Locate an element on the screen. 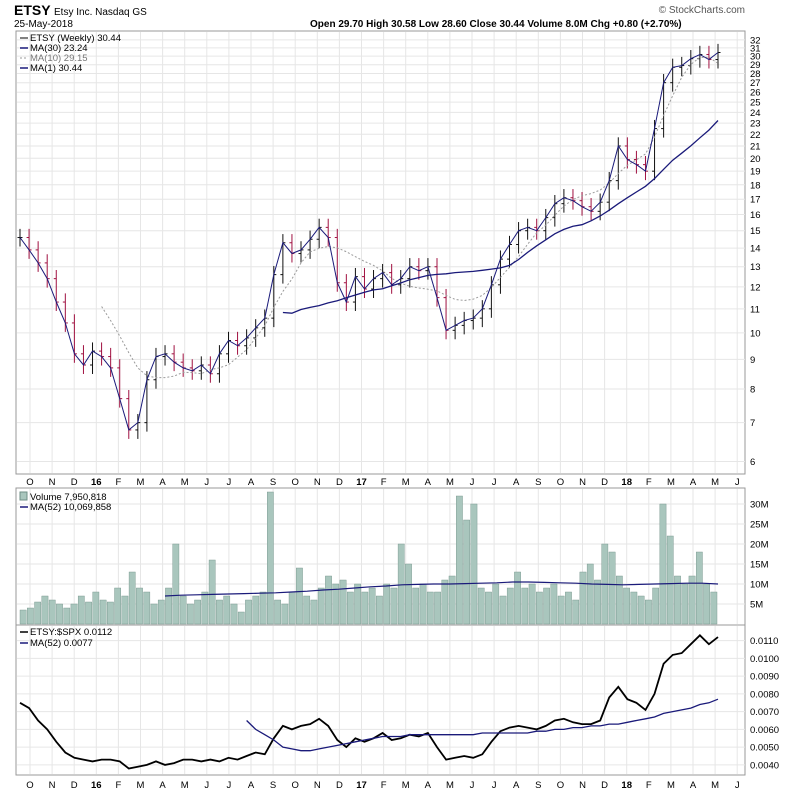  ratio-legend: ETSY:$SPX 0.0112 MA(52) 0.0077 is located at coordinates (66, 638).